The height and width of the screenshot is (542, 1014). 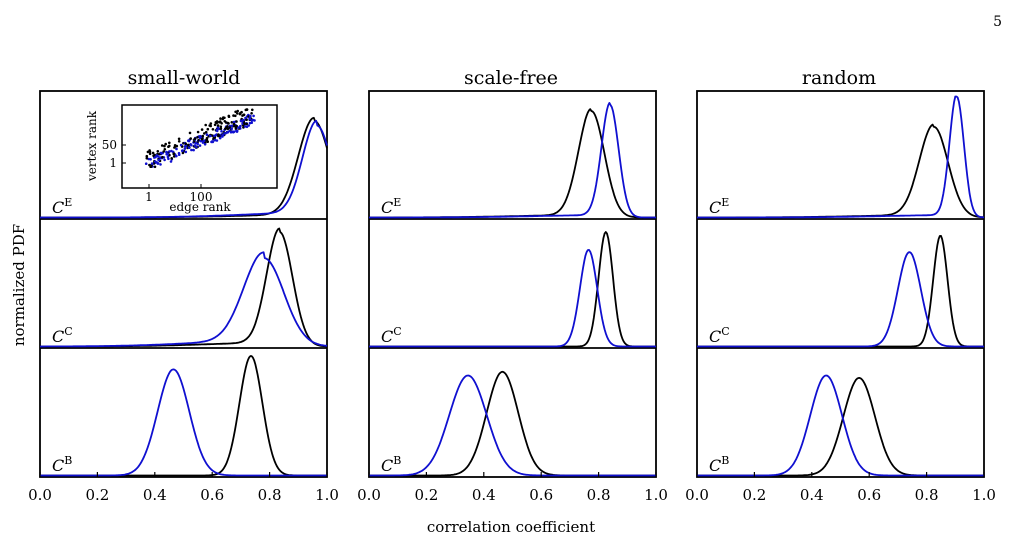 What do you see at coordinates (92, 146) in the screenshot?
I see `inset-ylabel: vertex rank` at bounding box center [92, 146].